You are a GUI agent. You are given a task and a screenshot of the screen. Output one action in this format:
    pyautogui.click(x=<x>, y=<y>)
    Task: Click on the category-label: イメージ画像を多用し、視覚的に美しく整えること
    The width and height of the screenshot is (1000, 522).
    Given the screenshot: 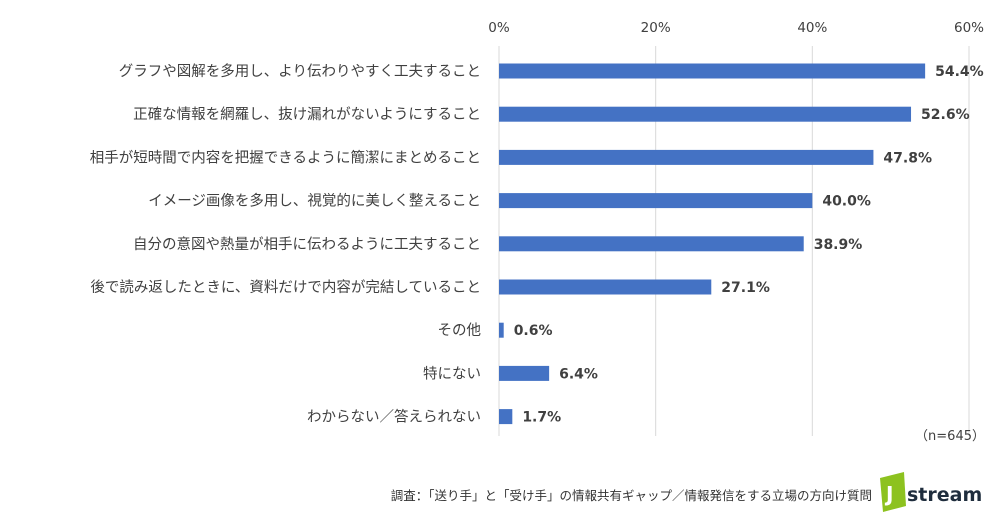 What is the action you would take?
    pyautogui.click(x=314, y=201)
    